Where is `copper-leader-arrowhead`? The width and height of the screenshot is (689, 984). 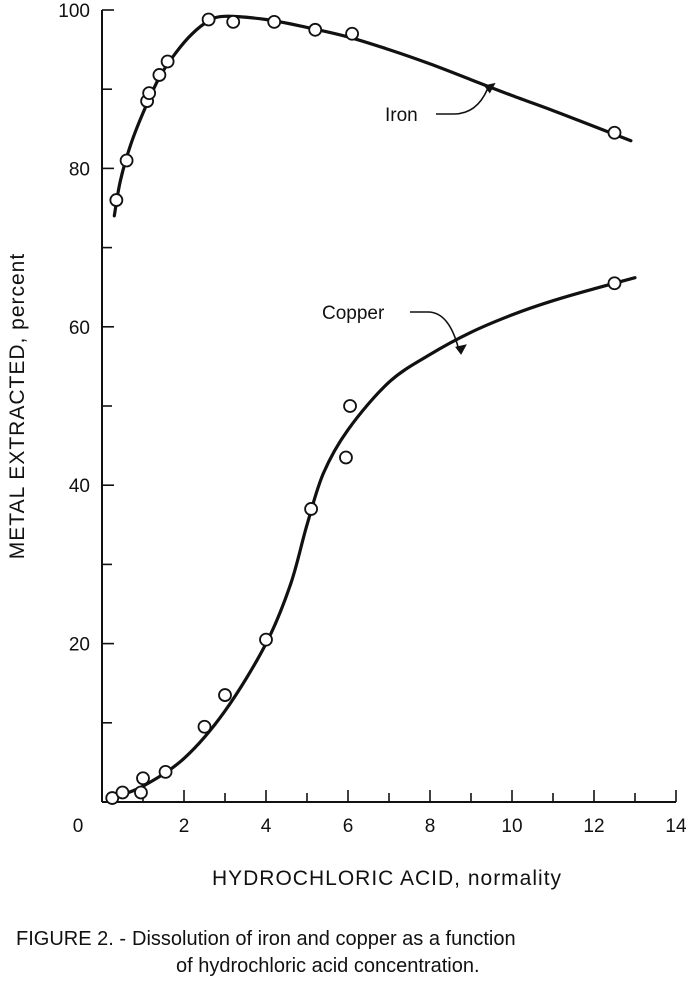 copper-leader-arrowhead is located at coordinates (461, 349).